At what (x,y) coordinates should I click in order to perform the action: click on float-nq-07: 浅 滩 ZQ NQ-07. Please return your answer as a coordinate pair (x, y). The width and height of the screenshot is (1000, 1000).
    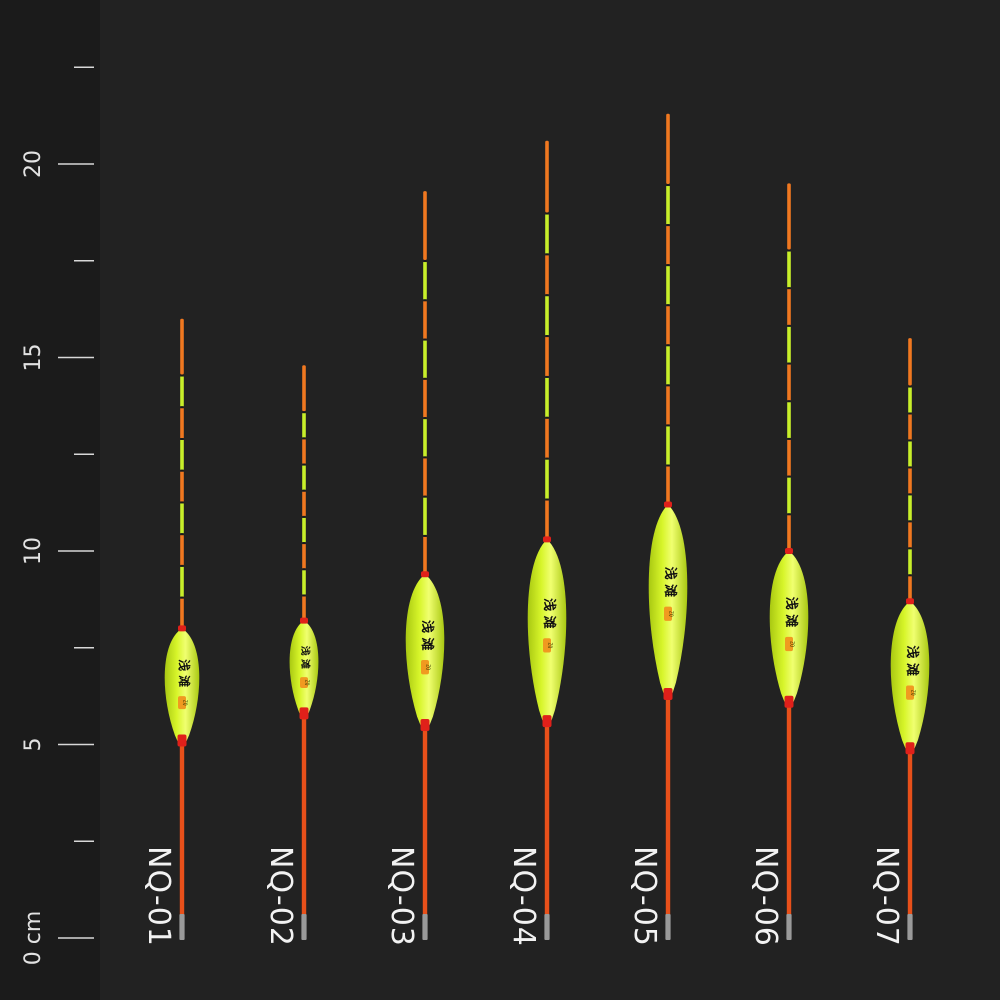
    Looking at the image, I should click on (899, 642).